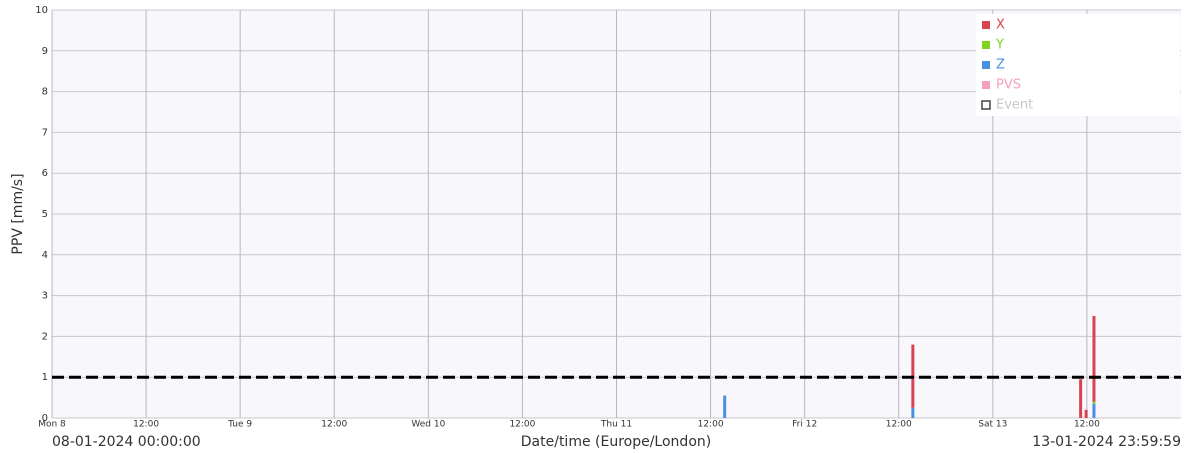 This screenshot has width=1189, height=454. Describe the element at coordinates (45, 377) in the screenshot. I see `y-tick-label: 1` at that location.